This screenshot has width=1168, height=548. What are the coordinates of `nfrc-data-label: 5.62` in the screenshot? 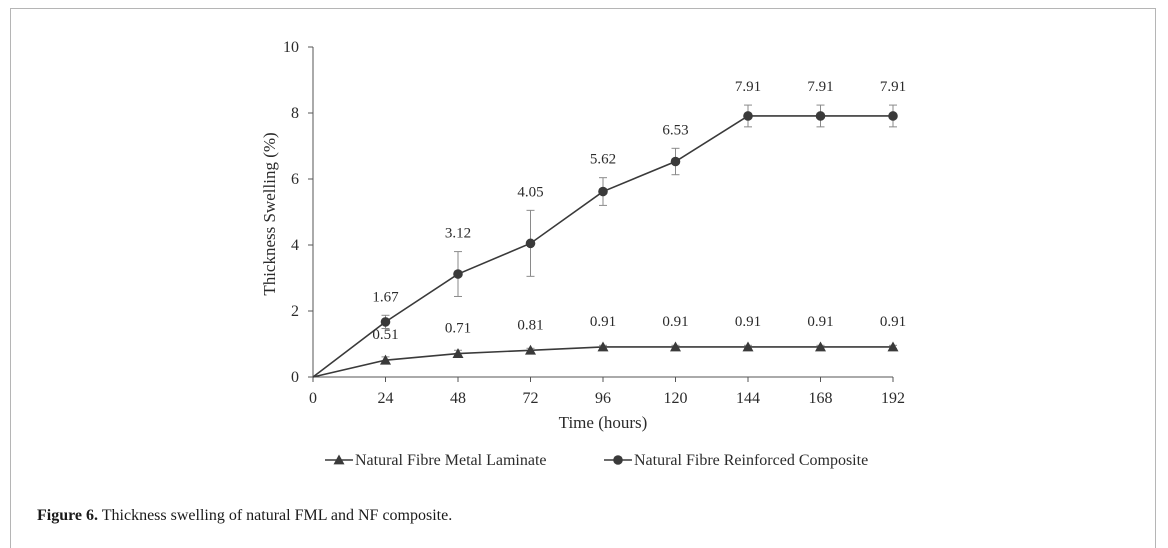 It's located at (603, 160).